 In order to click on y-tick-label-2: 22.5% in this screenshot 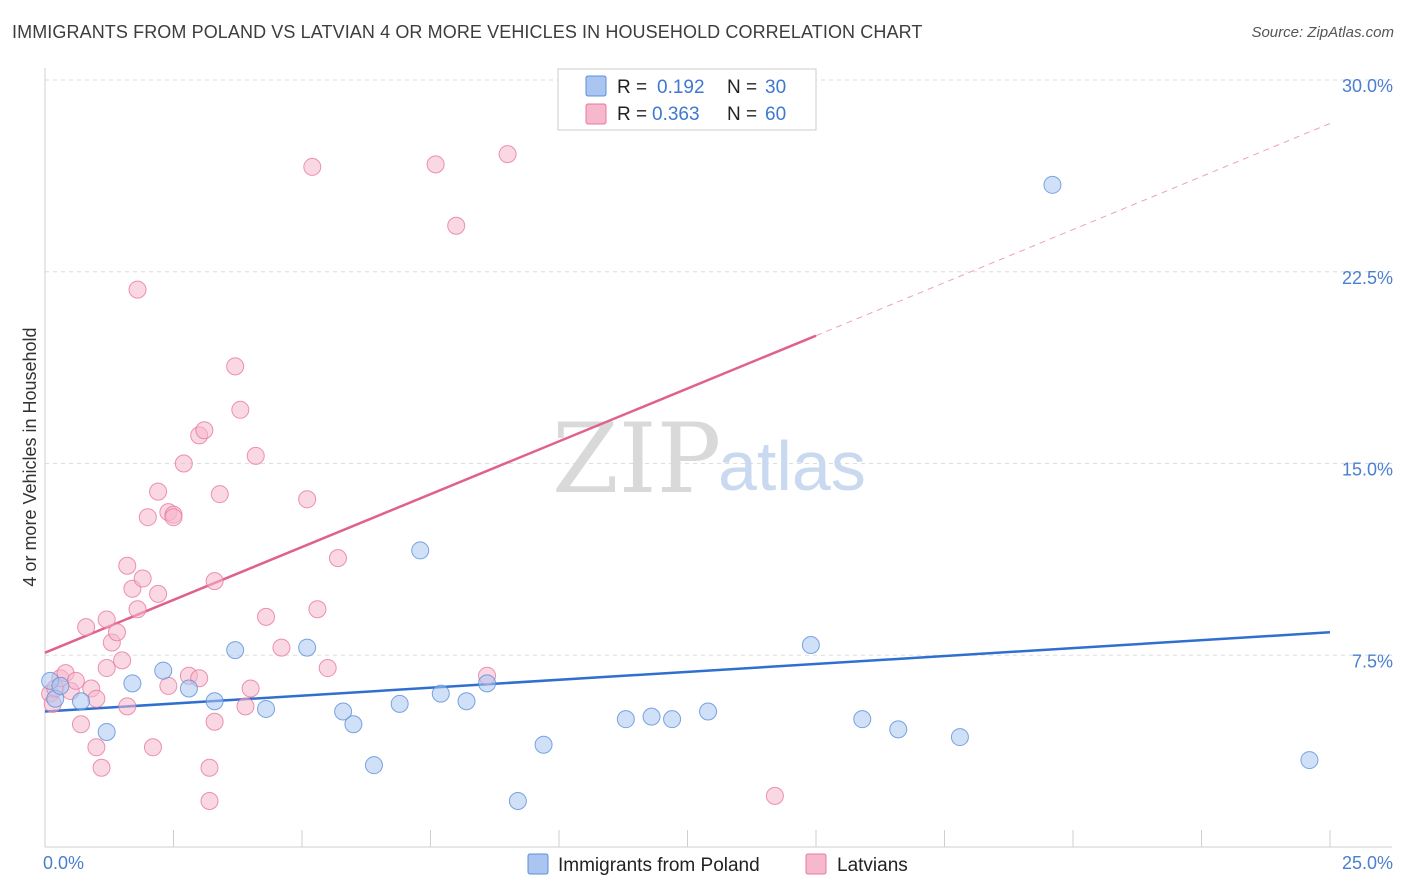, I will do `click(1367, 278)`.